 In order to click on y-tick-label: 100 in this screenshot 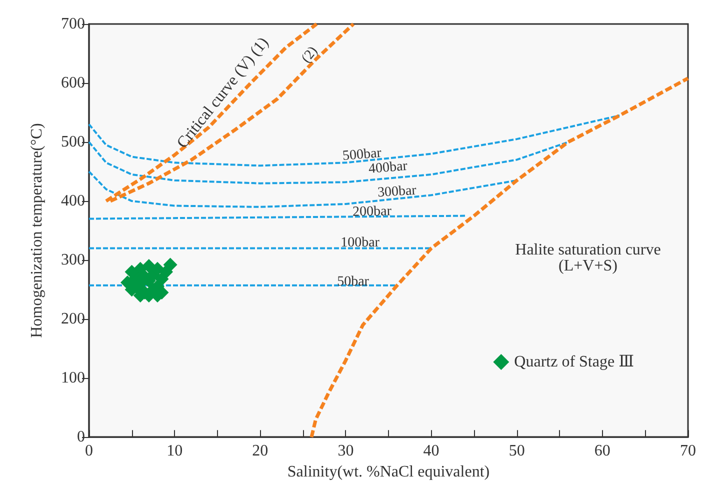, I will do `click(73, 378)`.